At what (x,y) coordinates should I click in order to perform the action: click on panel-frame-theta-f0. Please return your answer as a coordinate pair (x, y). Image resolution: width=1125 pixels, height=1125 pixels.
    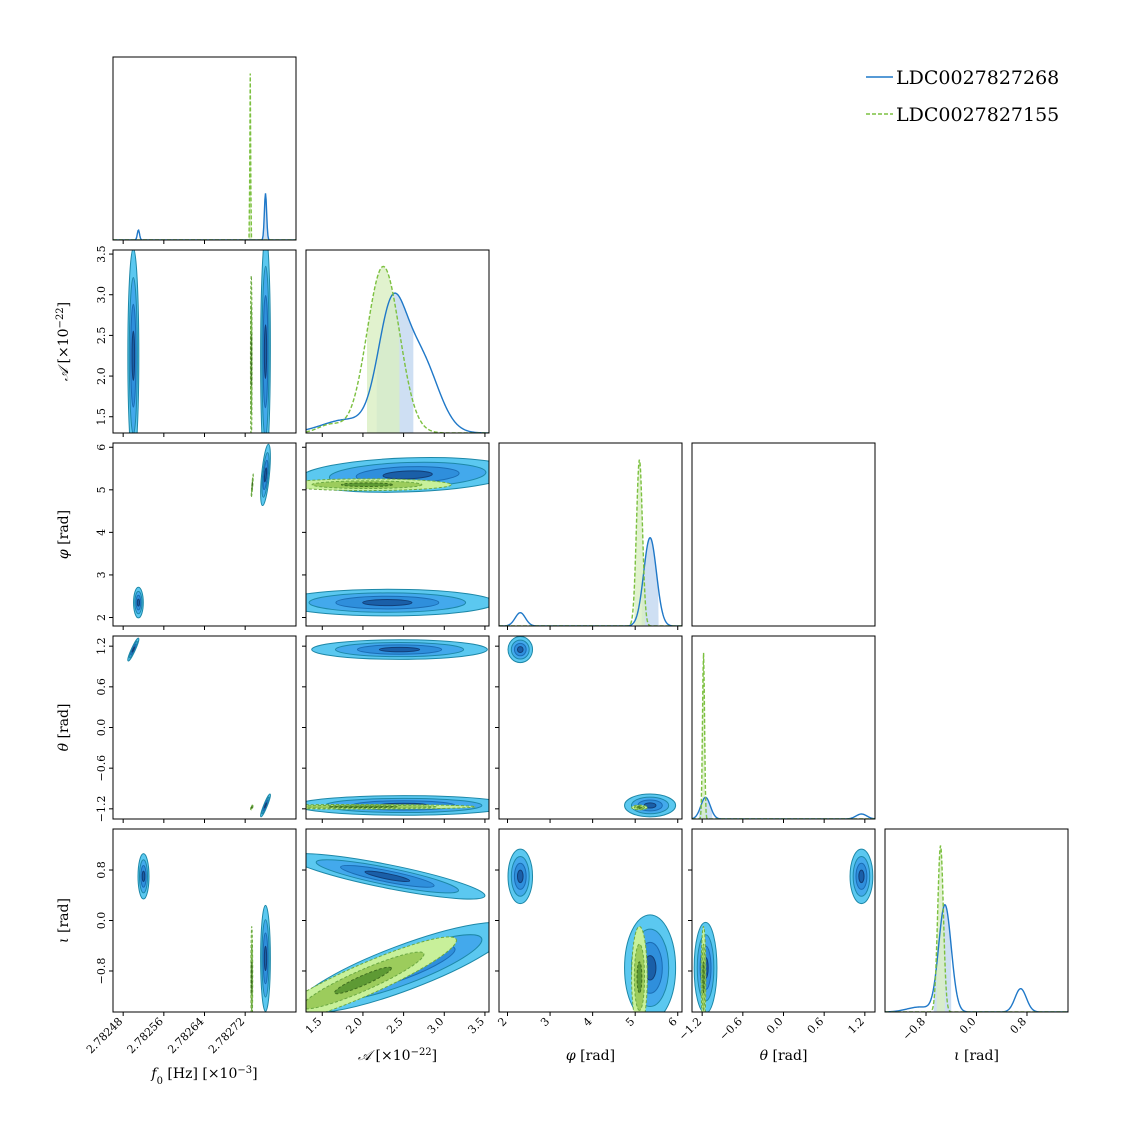
    Looking at the image, I should click on (204, 727).